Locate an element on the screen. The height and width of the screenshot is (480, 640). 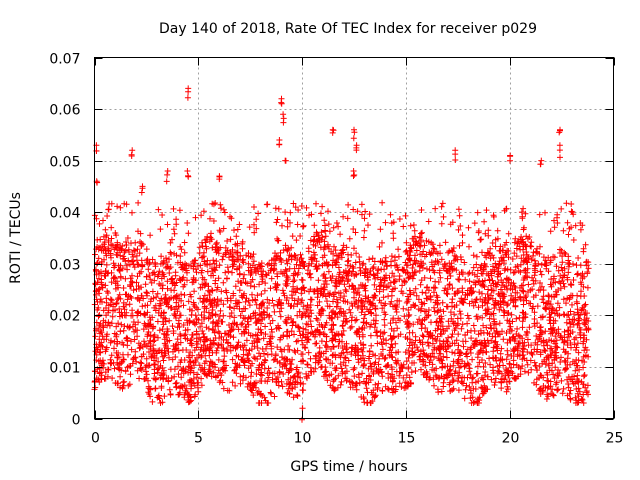
y-tick-label: 0.01 is located at coordinates (64, 369).